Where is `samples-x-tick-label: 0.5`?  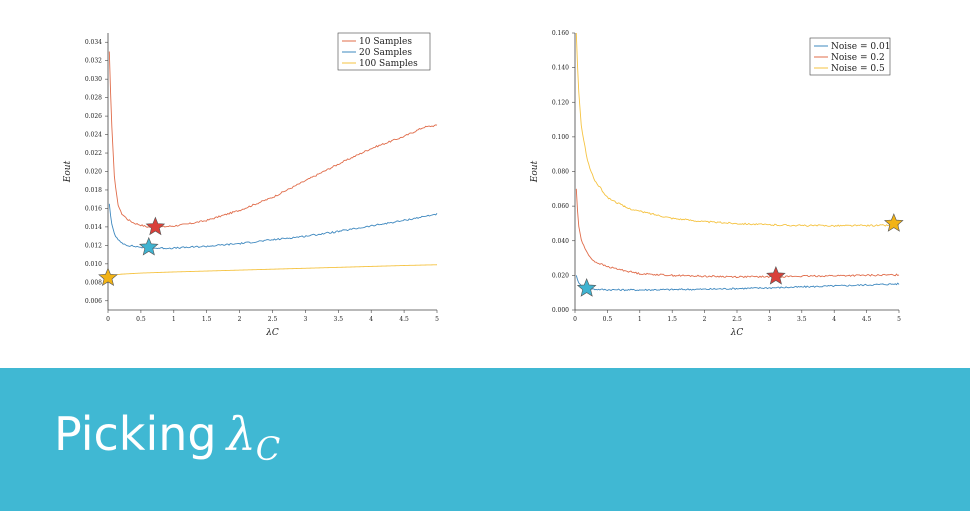 samples-x-tick-label: 0.5 is located at coordinates (141, 319).